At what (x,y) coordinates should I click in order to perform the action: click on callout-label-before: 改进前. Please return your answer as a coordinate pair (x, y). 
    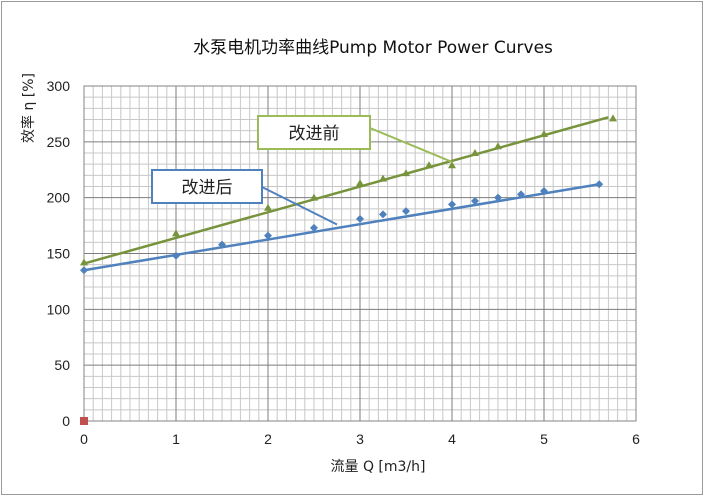
    Looking at the image, I should click on (314, 134).